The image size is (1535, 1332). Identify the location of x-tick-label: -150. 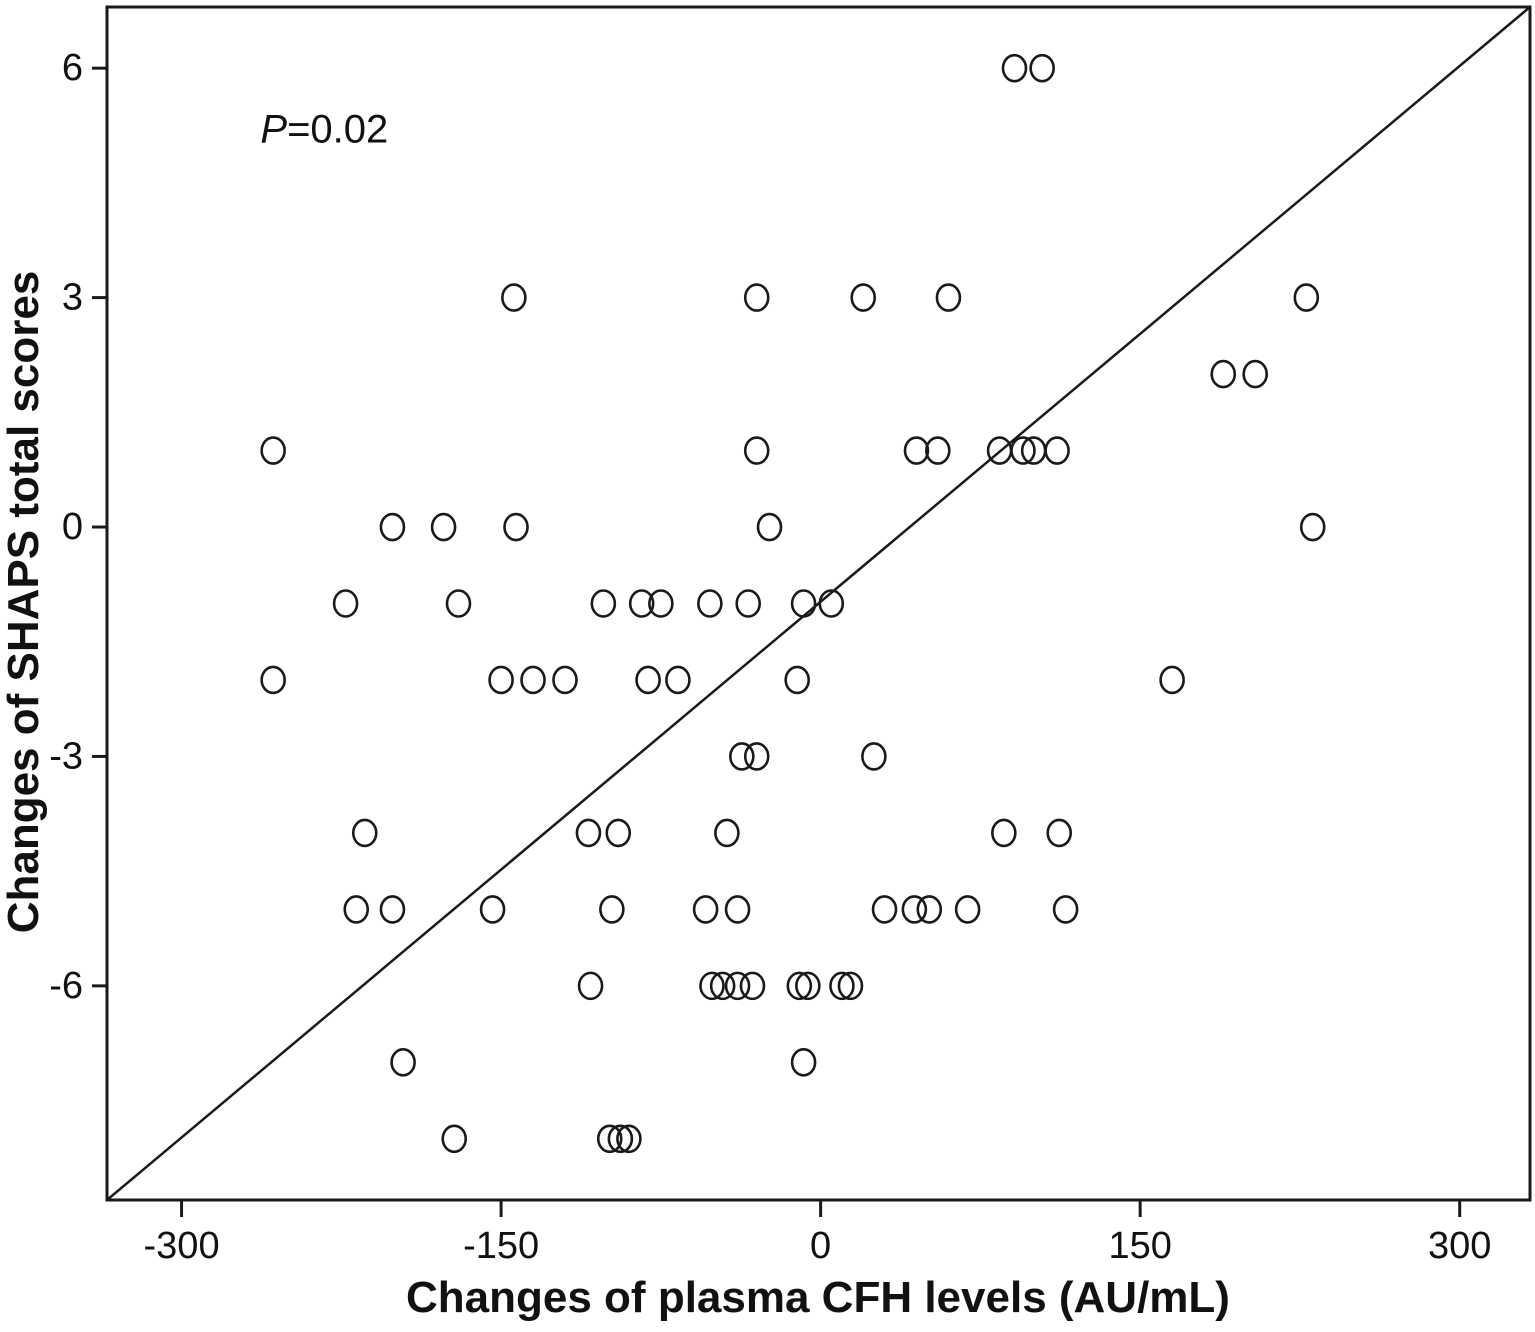
(501, 1246).